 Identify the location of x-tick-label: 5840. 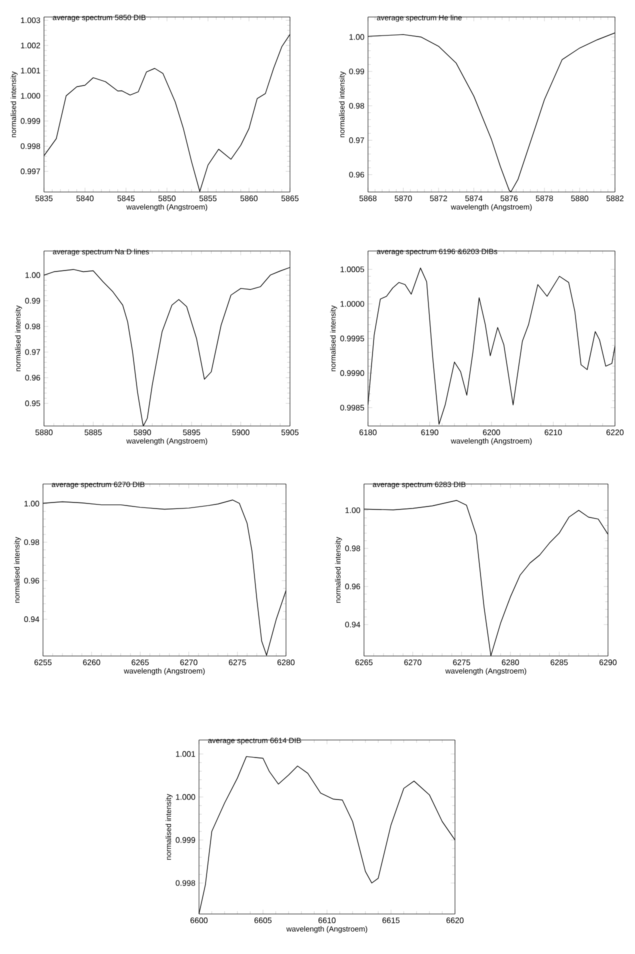
(85, 199).